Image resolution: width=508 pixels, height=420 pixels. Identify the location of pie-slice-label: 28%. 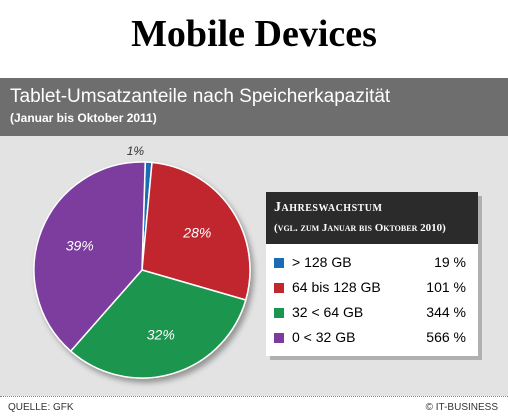
(196, 232).